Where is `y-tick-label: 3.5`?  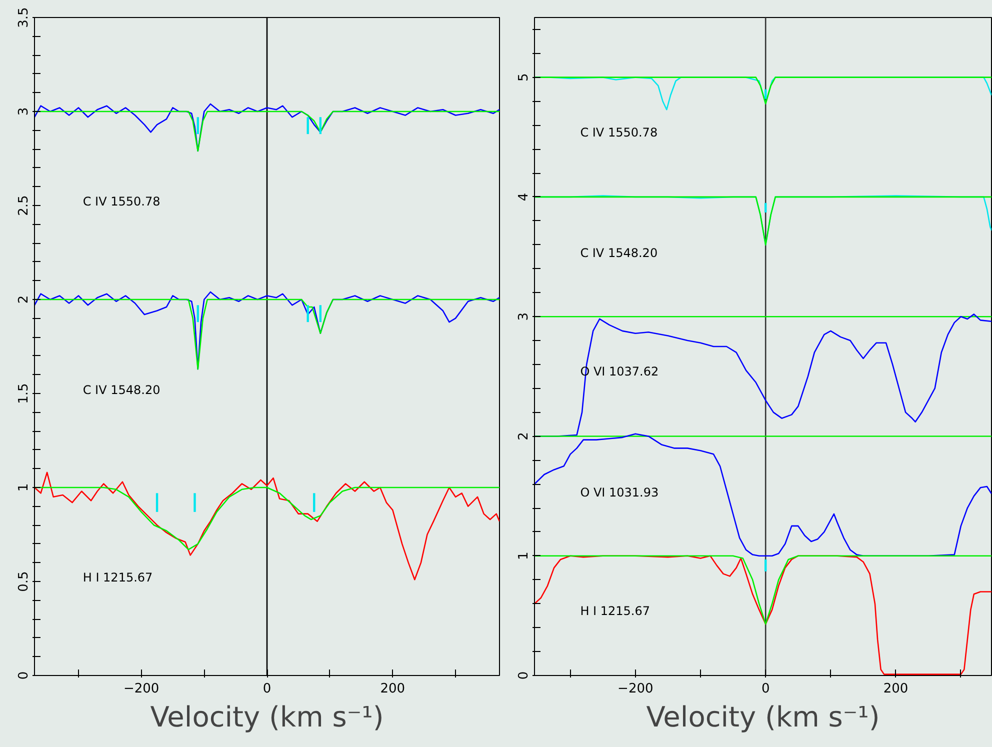 y-tick-label: 3.5 is located at coordinates (24, 17).